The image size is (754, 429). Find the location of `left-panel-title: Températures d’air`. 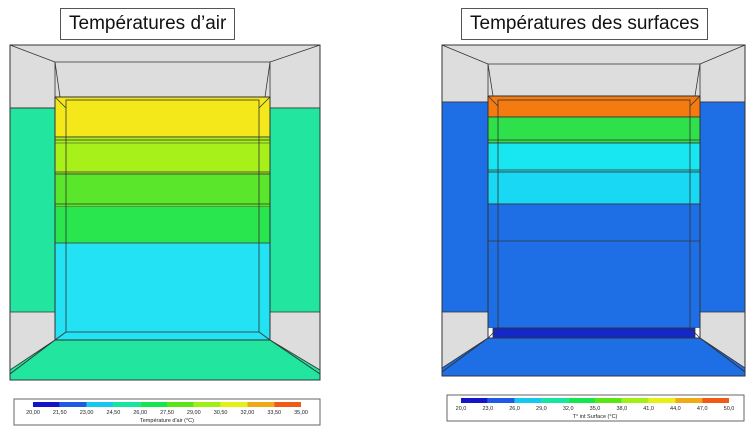

left-panel-title: Températures d’air is located at coordinates (148, 24).